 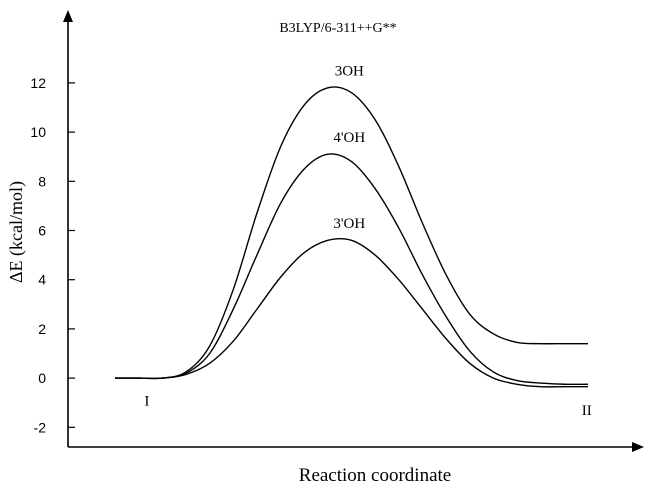 I want to click on y-tick-label: -2, so click(x=40, y=427).